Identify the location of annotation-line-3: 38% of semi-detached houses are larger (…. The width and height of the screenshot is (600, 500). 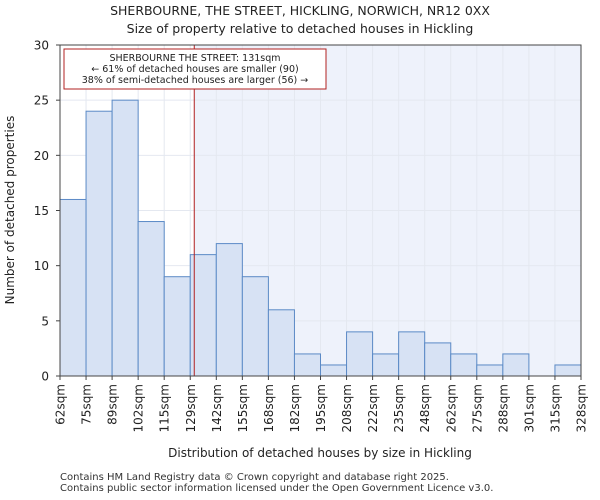
(195, 80).